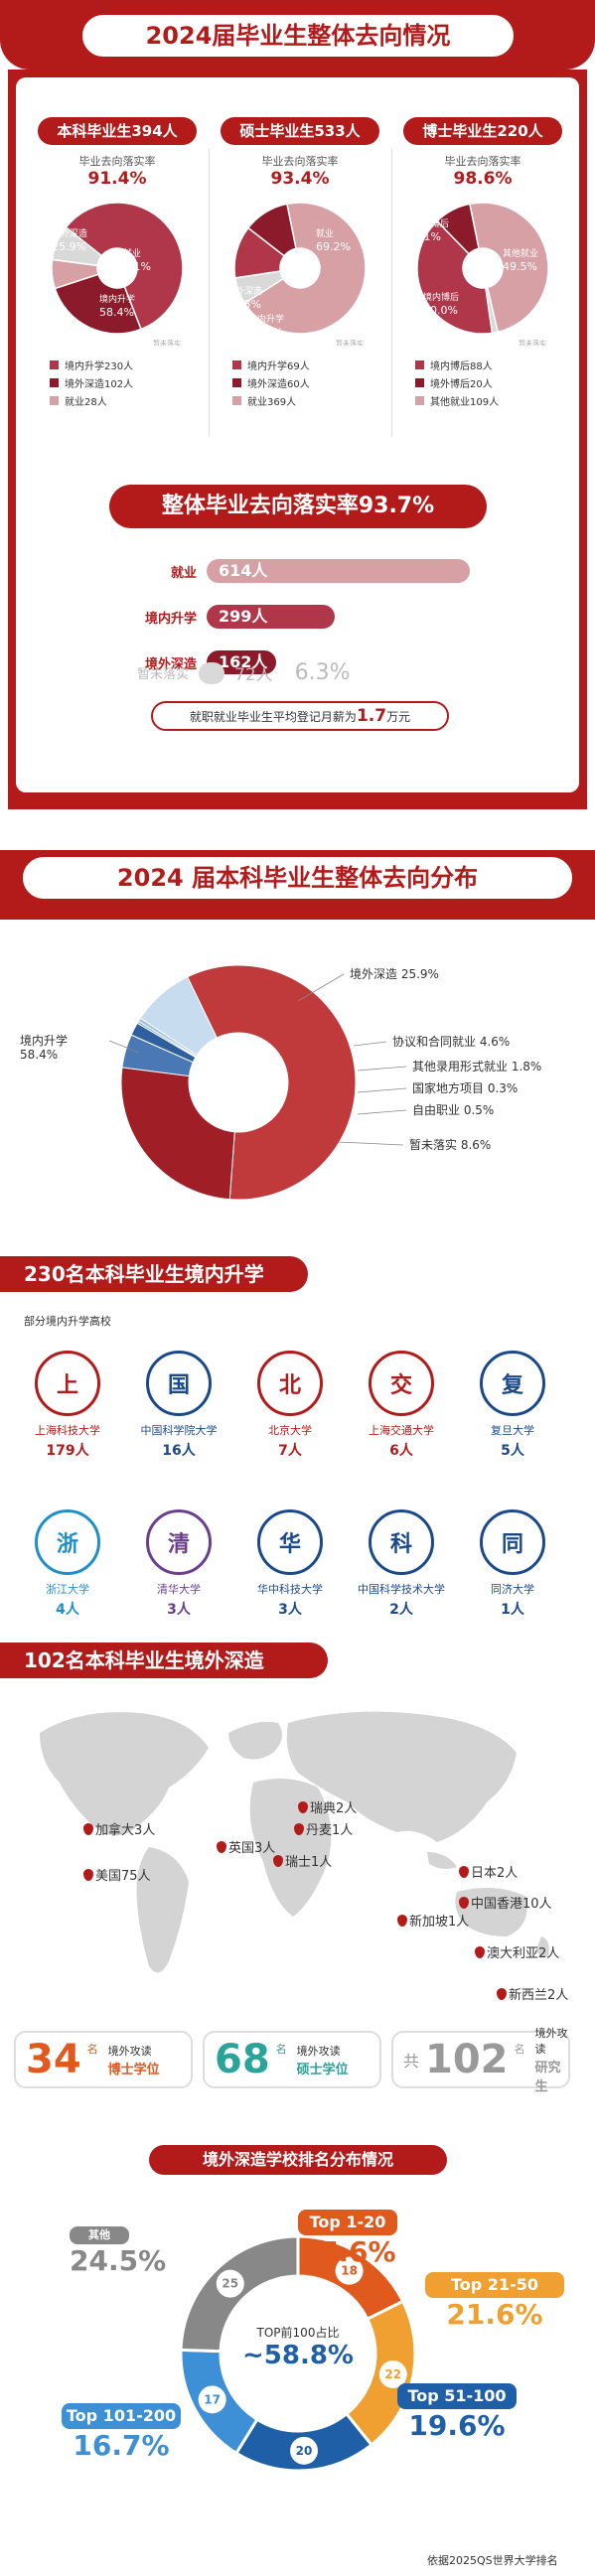 This screenshot has width=595, height=2576. I want to click on ranking-donut-chart: 18 22 20 17 25, so click(298, 2354).